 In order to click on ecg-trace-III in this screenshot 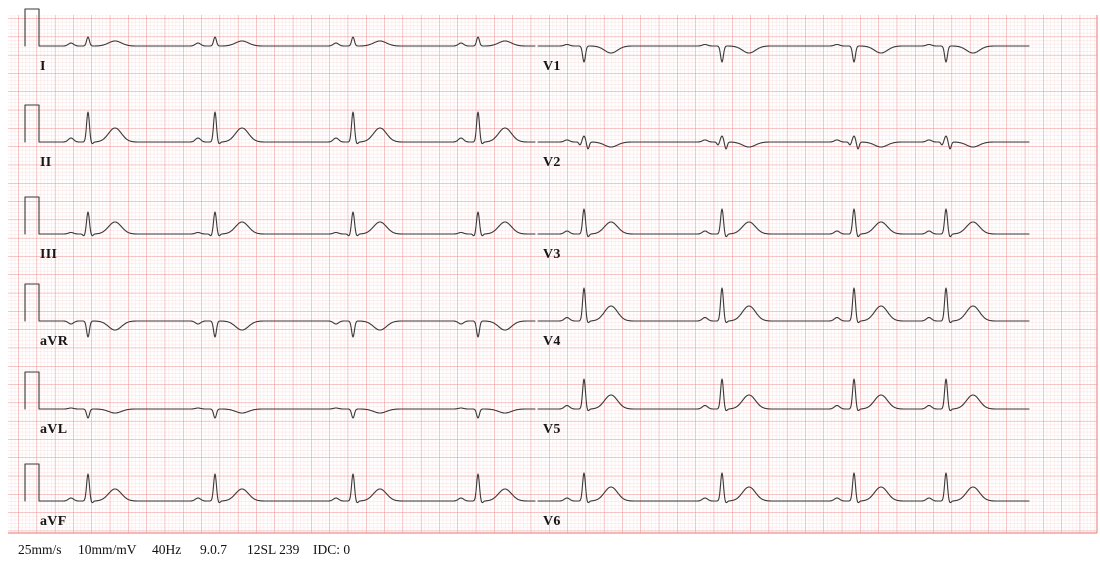, I will do `click(280, 216)`.